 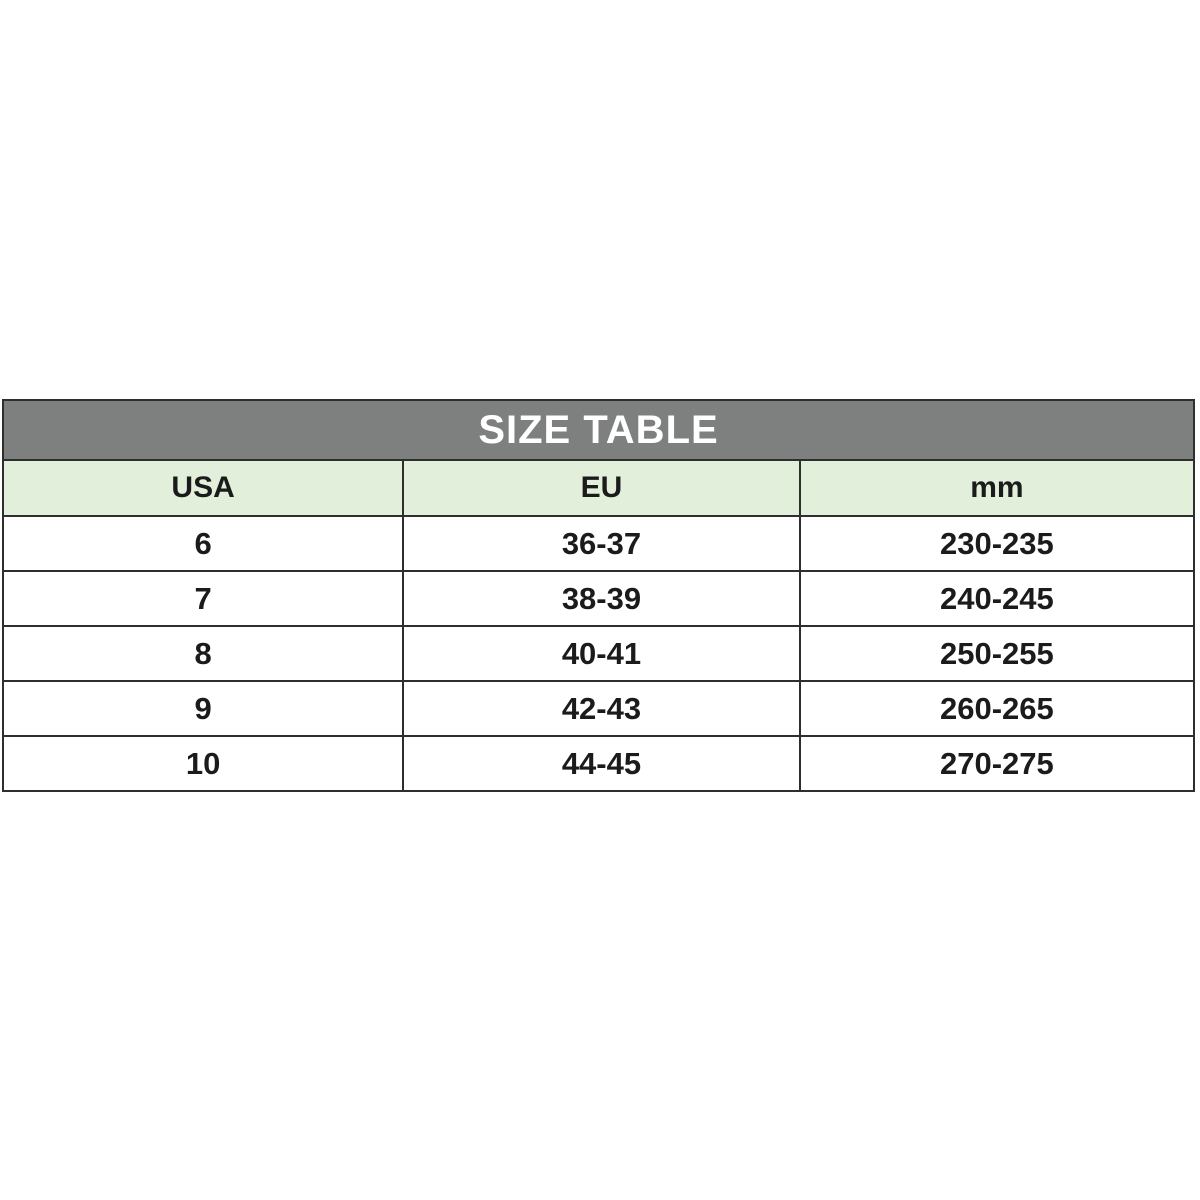 I want to click on table-cell: 230-235, so click(x=997, y=543).